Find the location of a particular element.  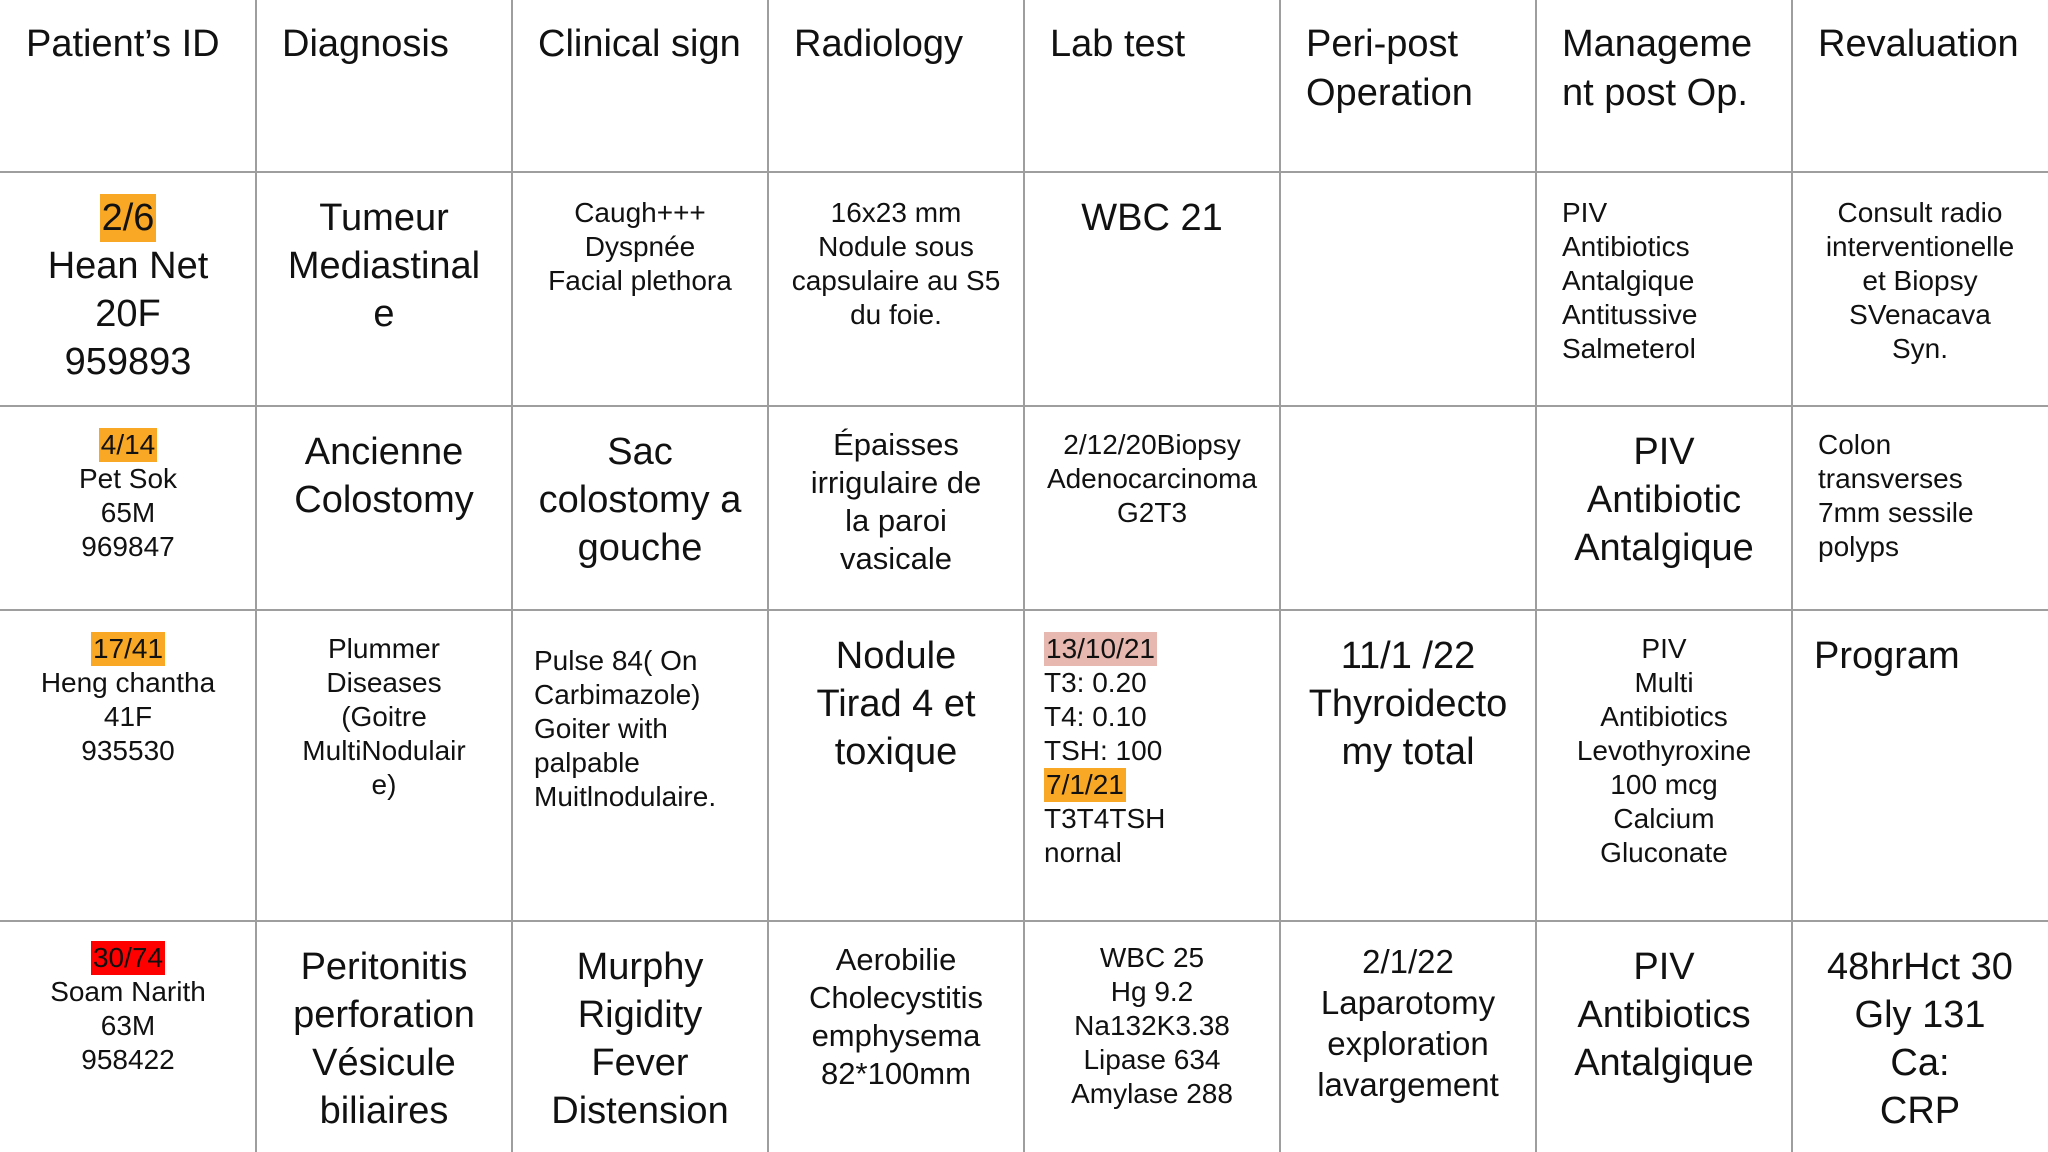

cell-text: Pet Sok is located at coordinates (128, 478).